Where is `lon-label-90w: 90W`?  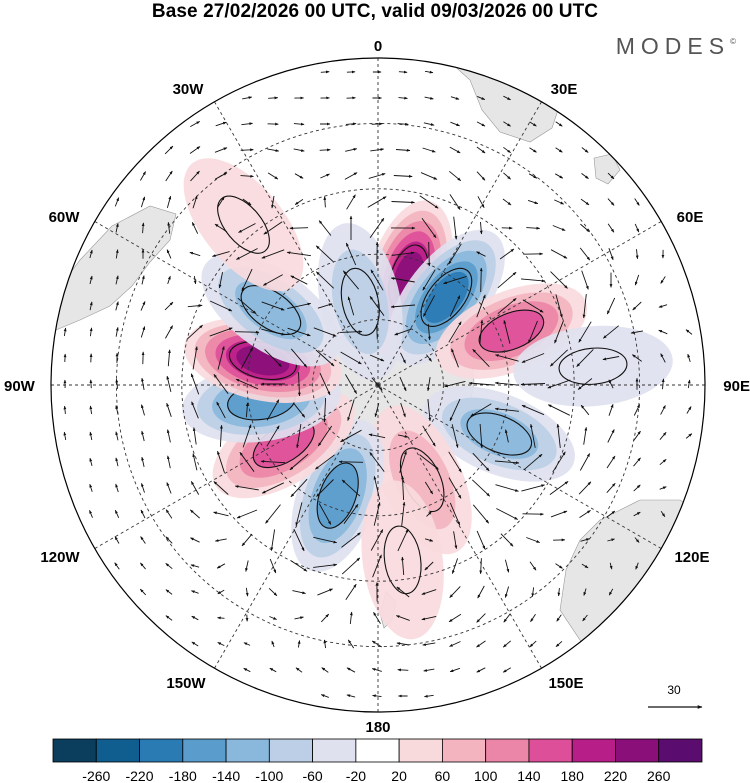 lon-label-90w: 90W is located at coordinates (20, 386).